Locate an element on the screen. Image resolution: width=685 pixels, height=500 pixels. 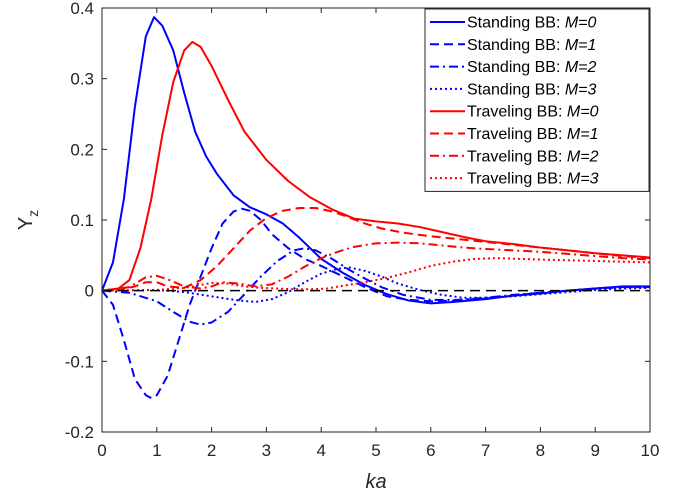
legend-item: Standing BB: M=0 is located at coordinates (513, 23).